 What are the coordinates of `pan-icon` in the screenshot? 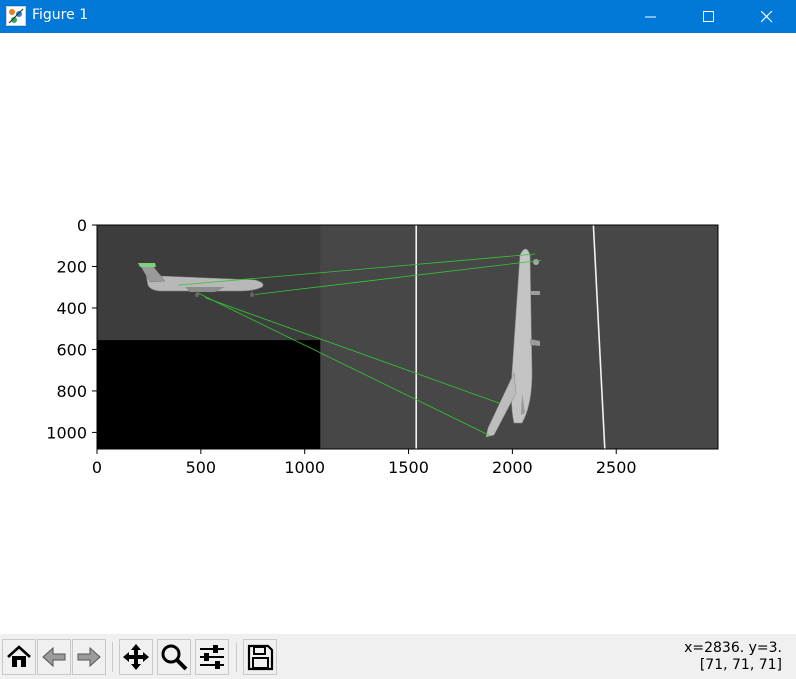 It's located at (136, 657).